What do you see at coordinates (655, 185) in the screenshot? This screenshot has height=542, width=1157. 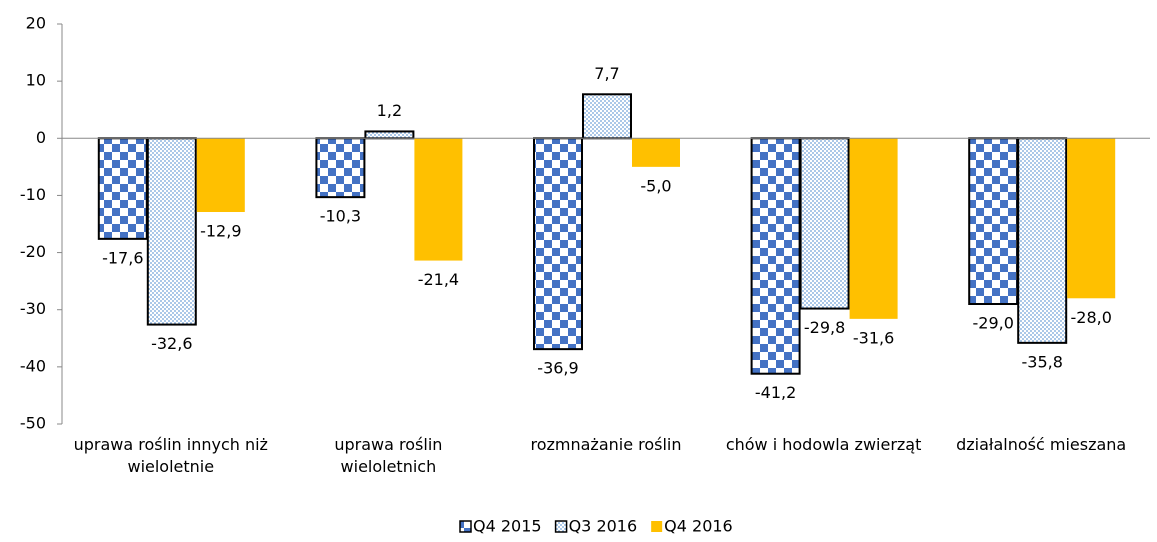 I see `value-label: -5,0` at bounding box center [655, 185].